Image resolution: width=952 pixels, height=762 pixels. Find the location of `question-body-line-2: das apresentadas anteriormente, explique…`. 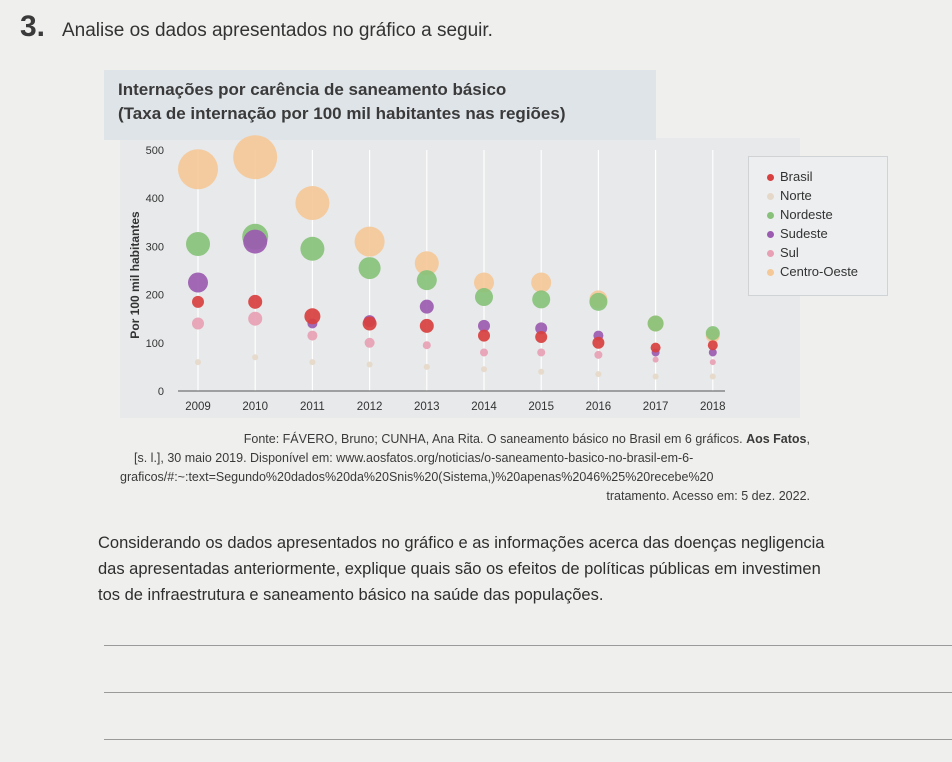

question-body-line-2: das apresentadas anteriormente, explique… is located at coordinates (459, 569).